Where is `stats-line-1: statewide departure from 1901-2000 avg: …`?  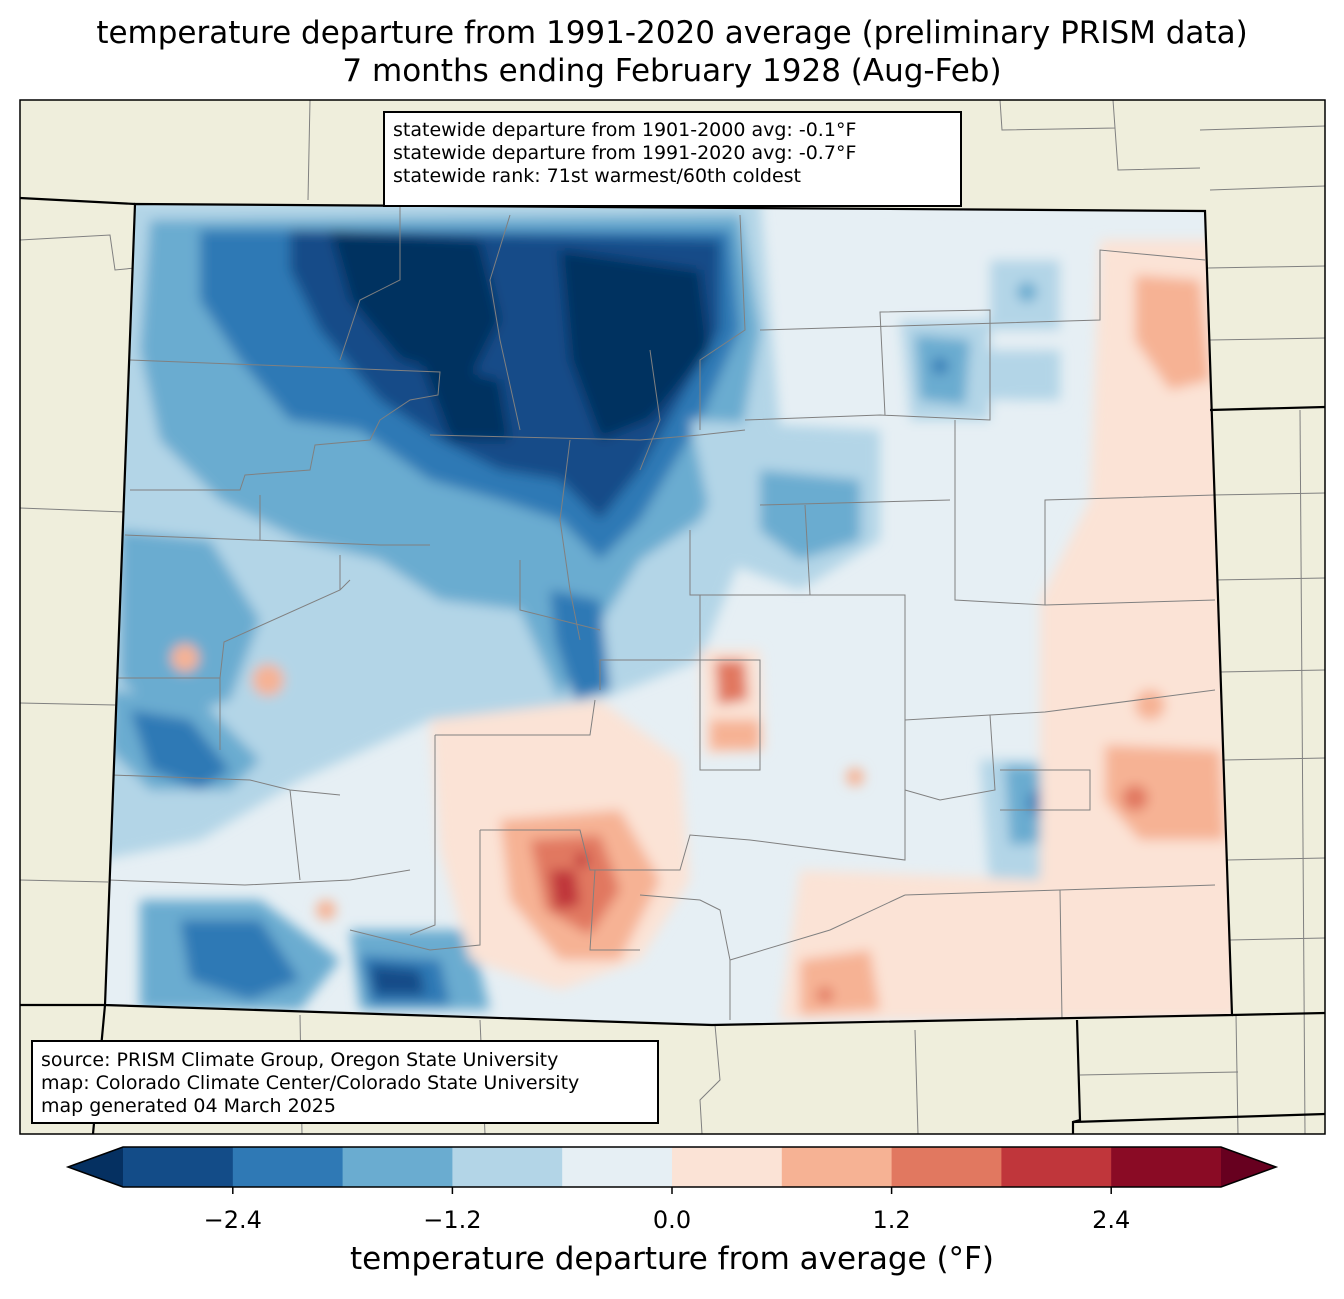 stats-line-1: statewide departure from 1901-2000 avg: … is located at coordinates (625, 130).